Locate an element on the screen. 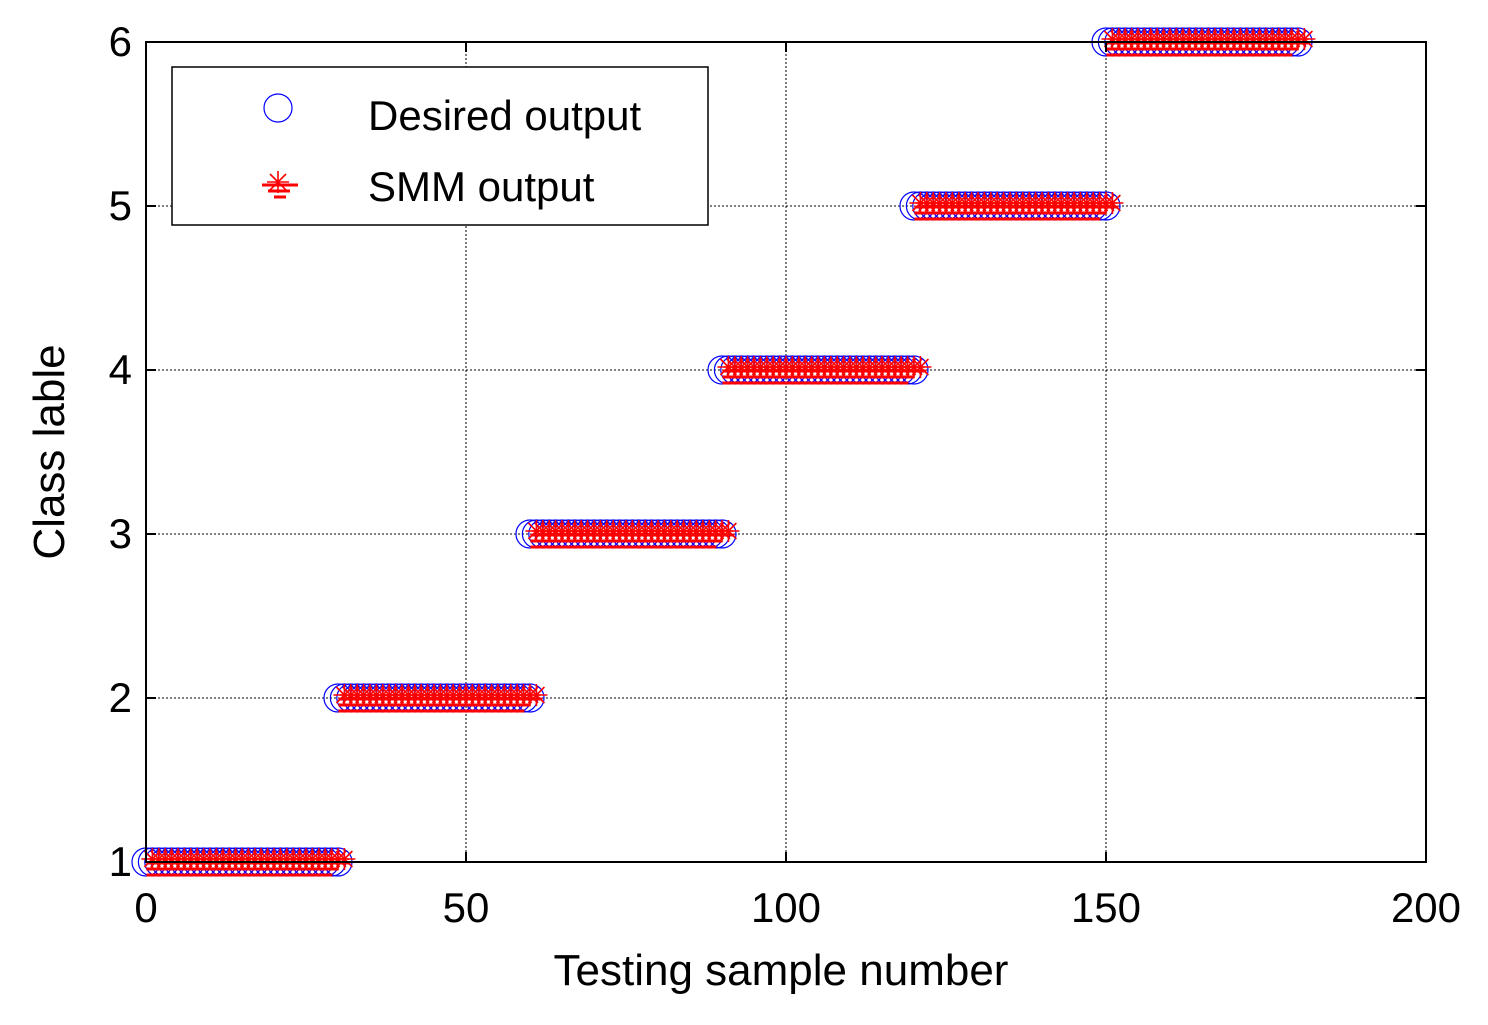 This screenshot has width=1488, height=1025. x-tick-label-100: 100 is located at coordinates (786, 907).